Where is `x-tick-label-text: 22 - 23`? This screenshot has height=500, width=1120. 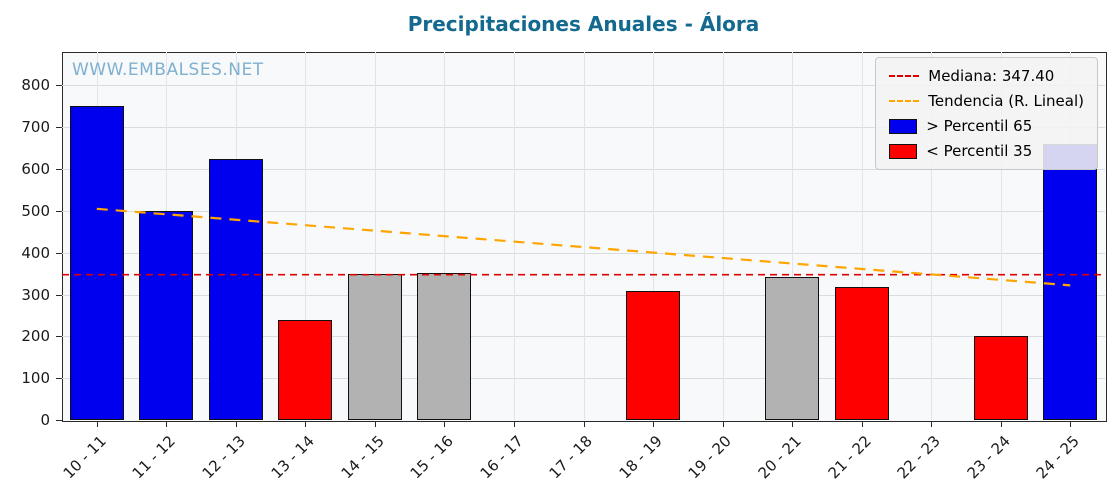 x-tick-label-text: 22 - 23 is located at coordinates (918, 457).